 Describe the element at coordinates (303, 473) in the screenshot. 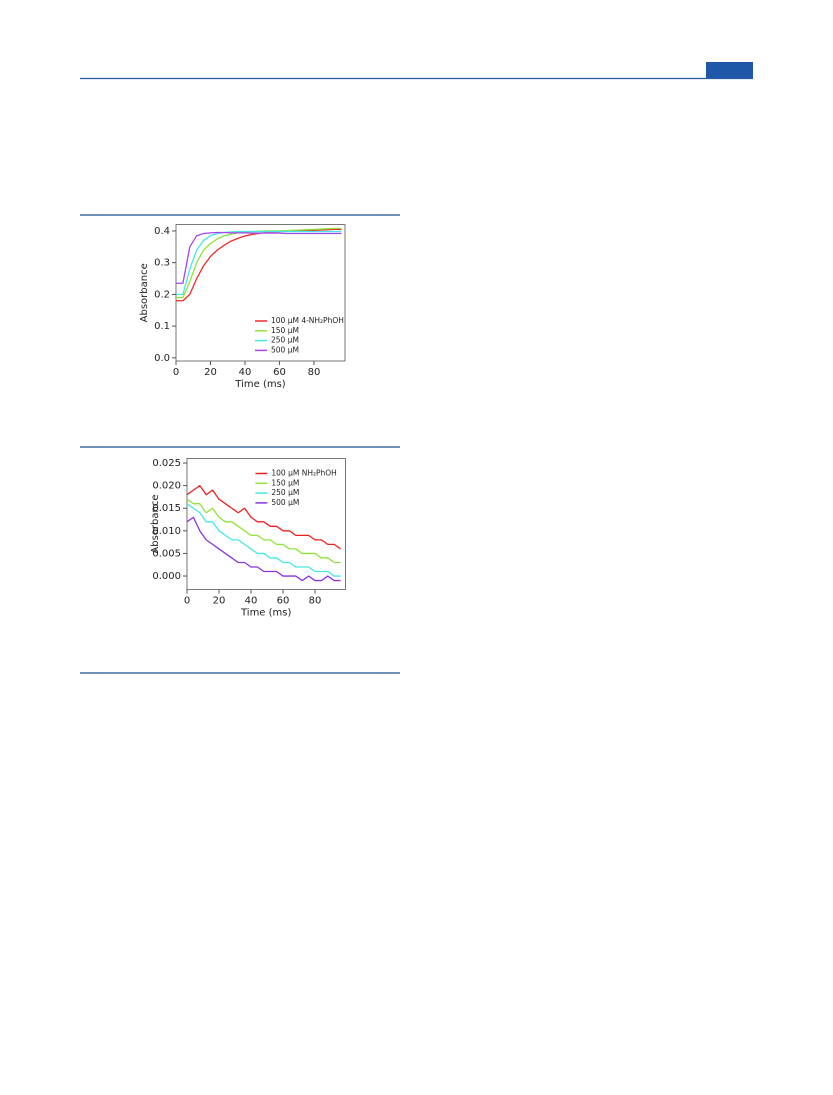

I see `legend-label: 100 μM NH₂PhOH` at that location.